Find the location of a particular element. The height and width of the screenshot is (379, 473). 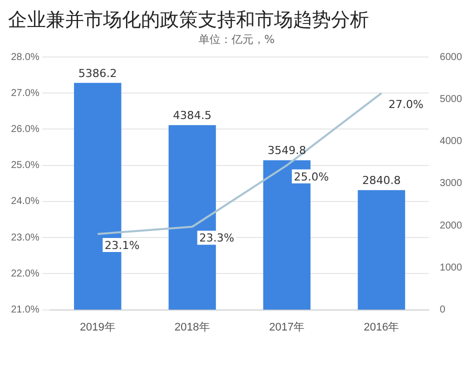

y2-tick-label: 4000 is located at coordinates (451, 142).